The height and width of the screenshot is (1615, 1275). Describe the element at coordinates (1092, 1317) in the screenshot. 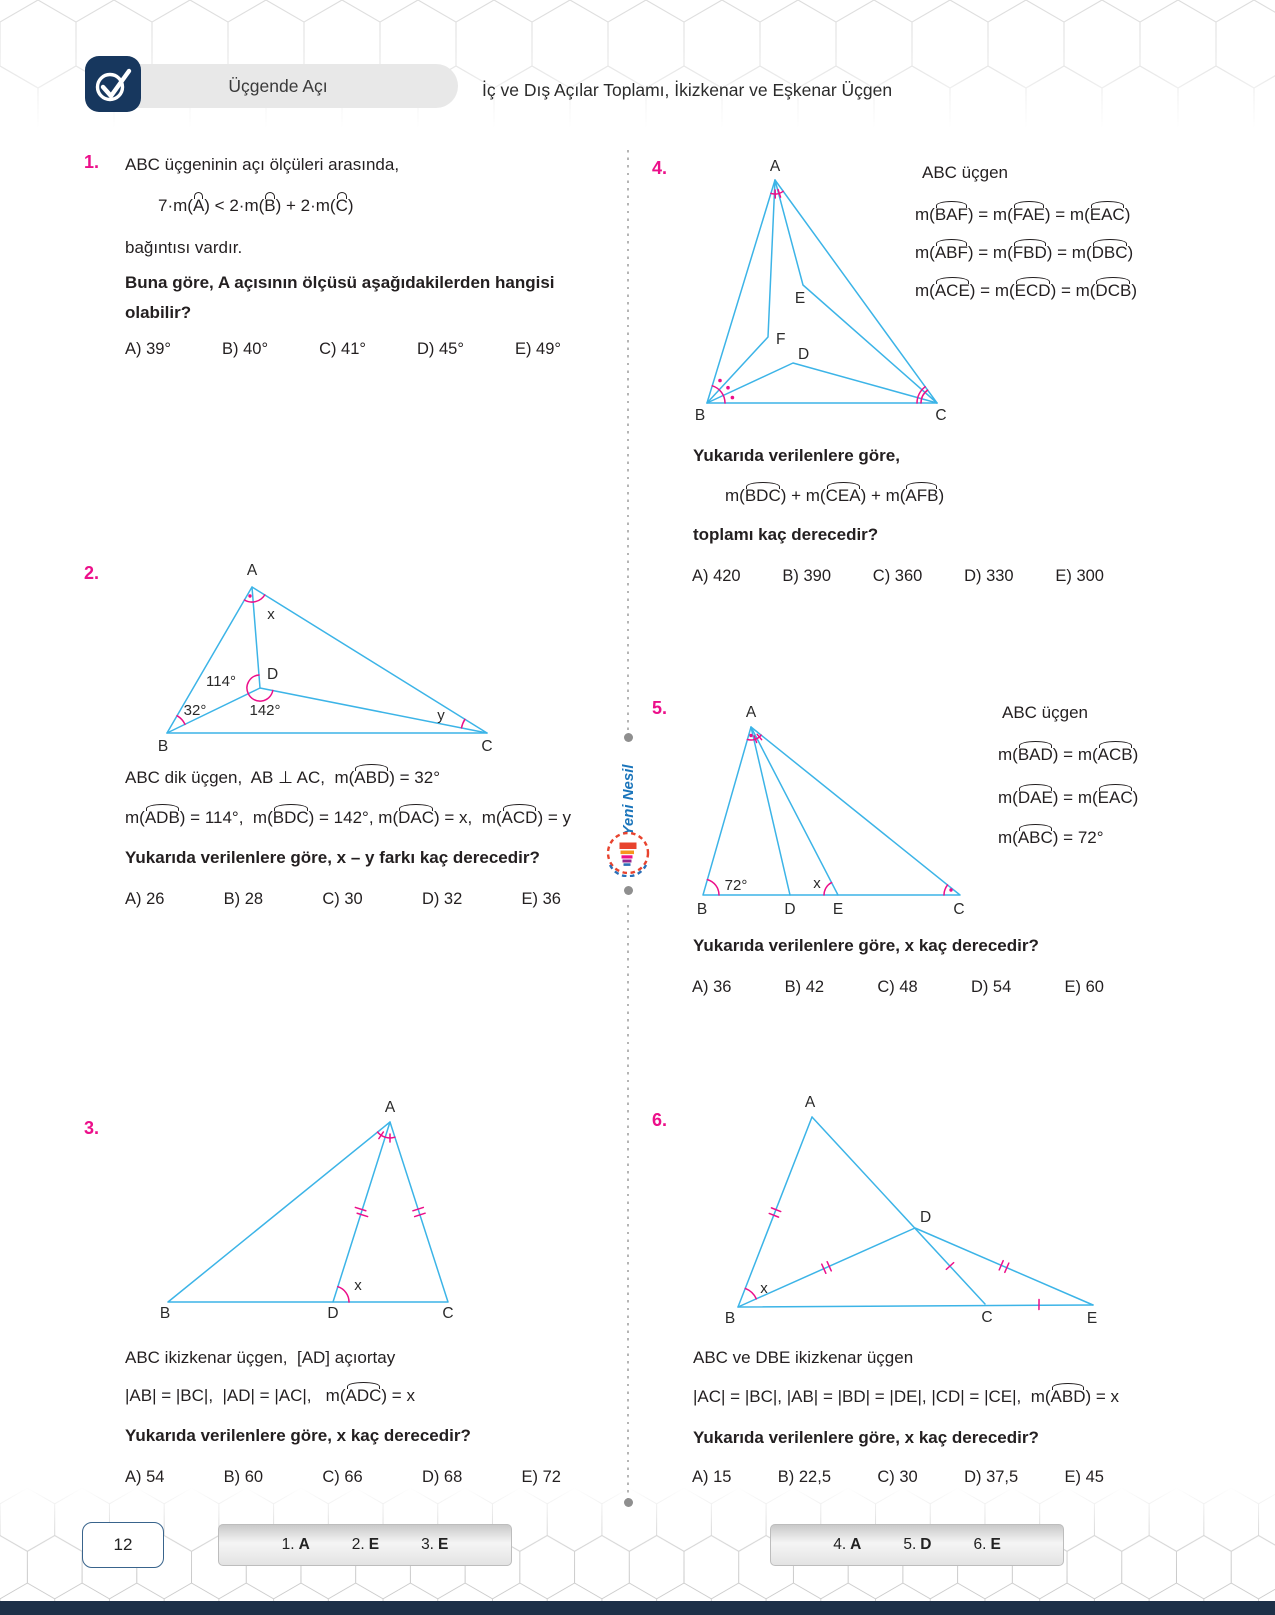

I see `q6-point-e-label: E` at that location.